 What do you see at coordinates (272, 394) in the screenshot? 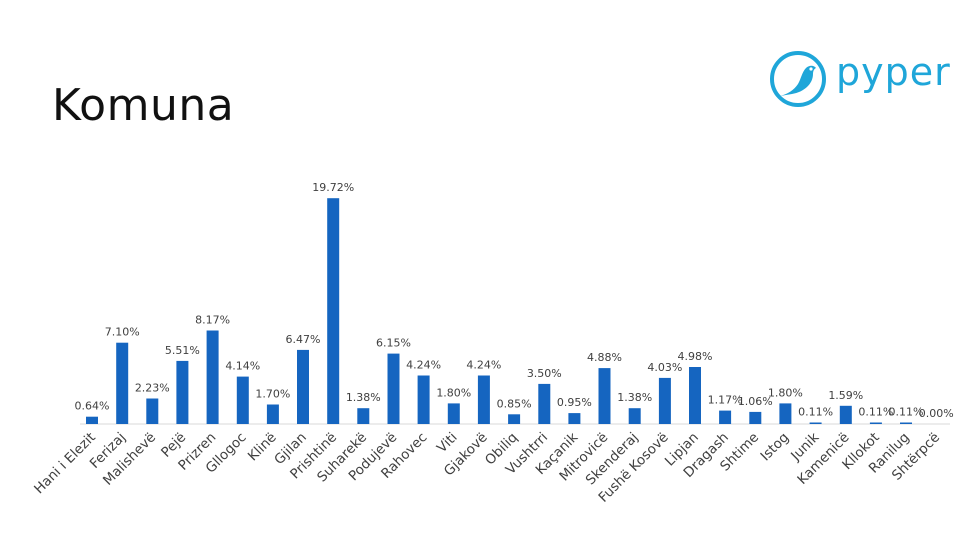
I see `data-label: 1.70%` at bounding box center [272, 394].